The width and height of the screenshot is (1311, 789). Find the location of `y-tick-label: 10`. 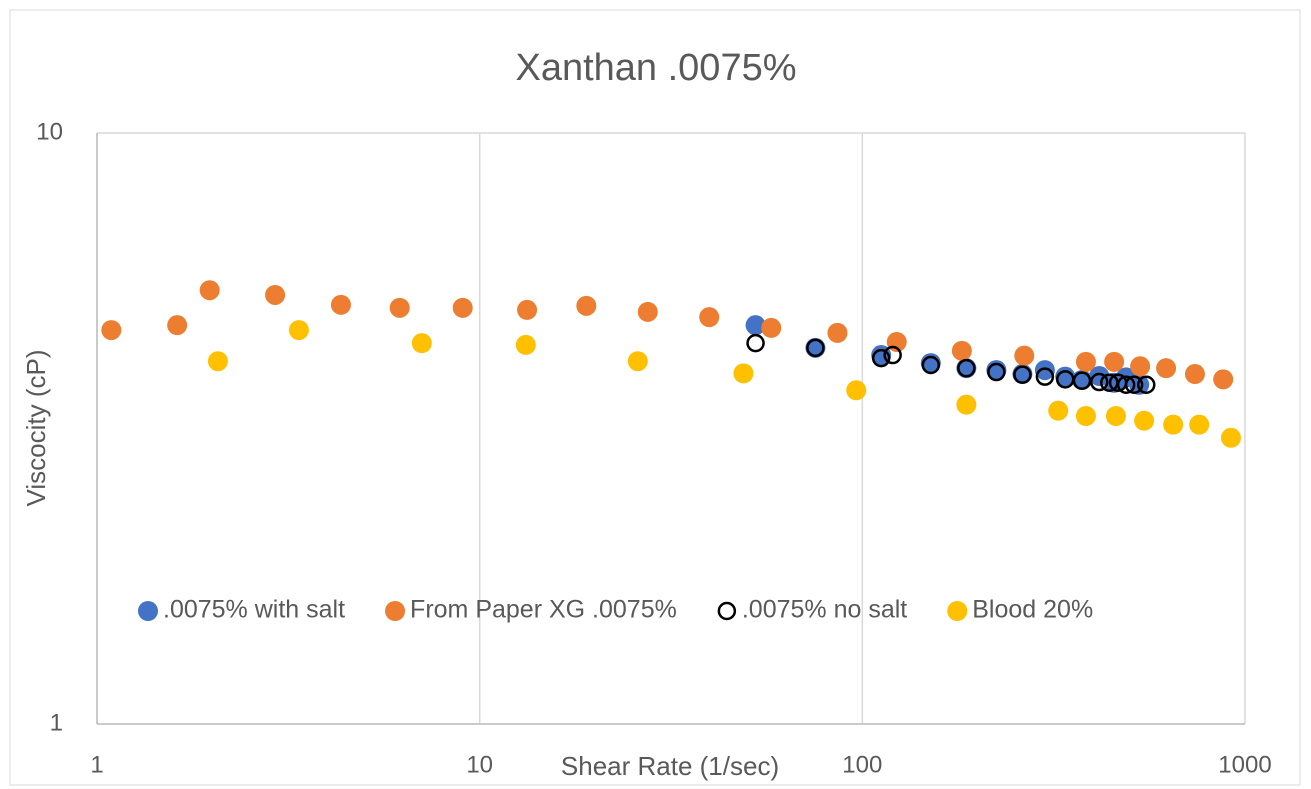

y-tick-label: 10 is located at coordinates (49, 131).